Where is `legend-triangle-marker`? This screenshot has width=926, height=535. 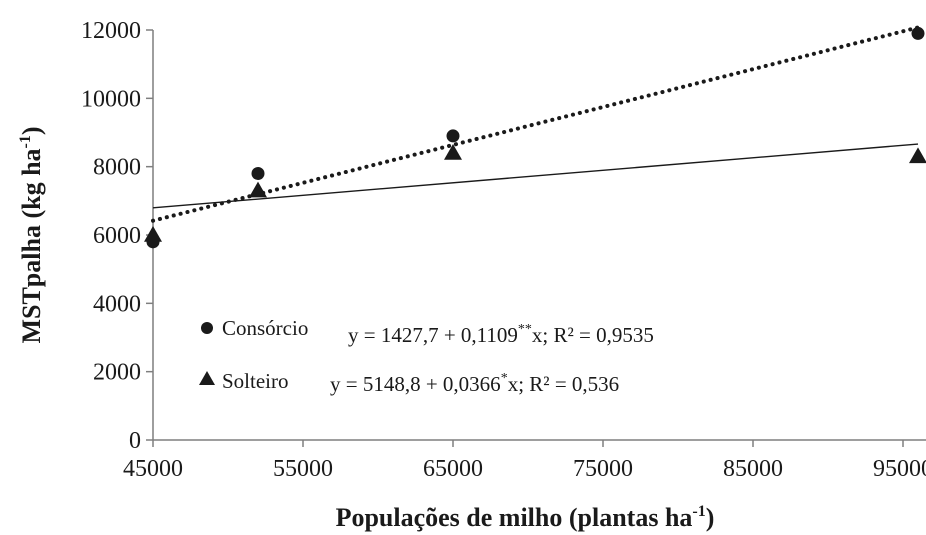 legend-triangle-marker is located at coordinates (207, 378).